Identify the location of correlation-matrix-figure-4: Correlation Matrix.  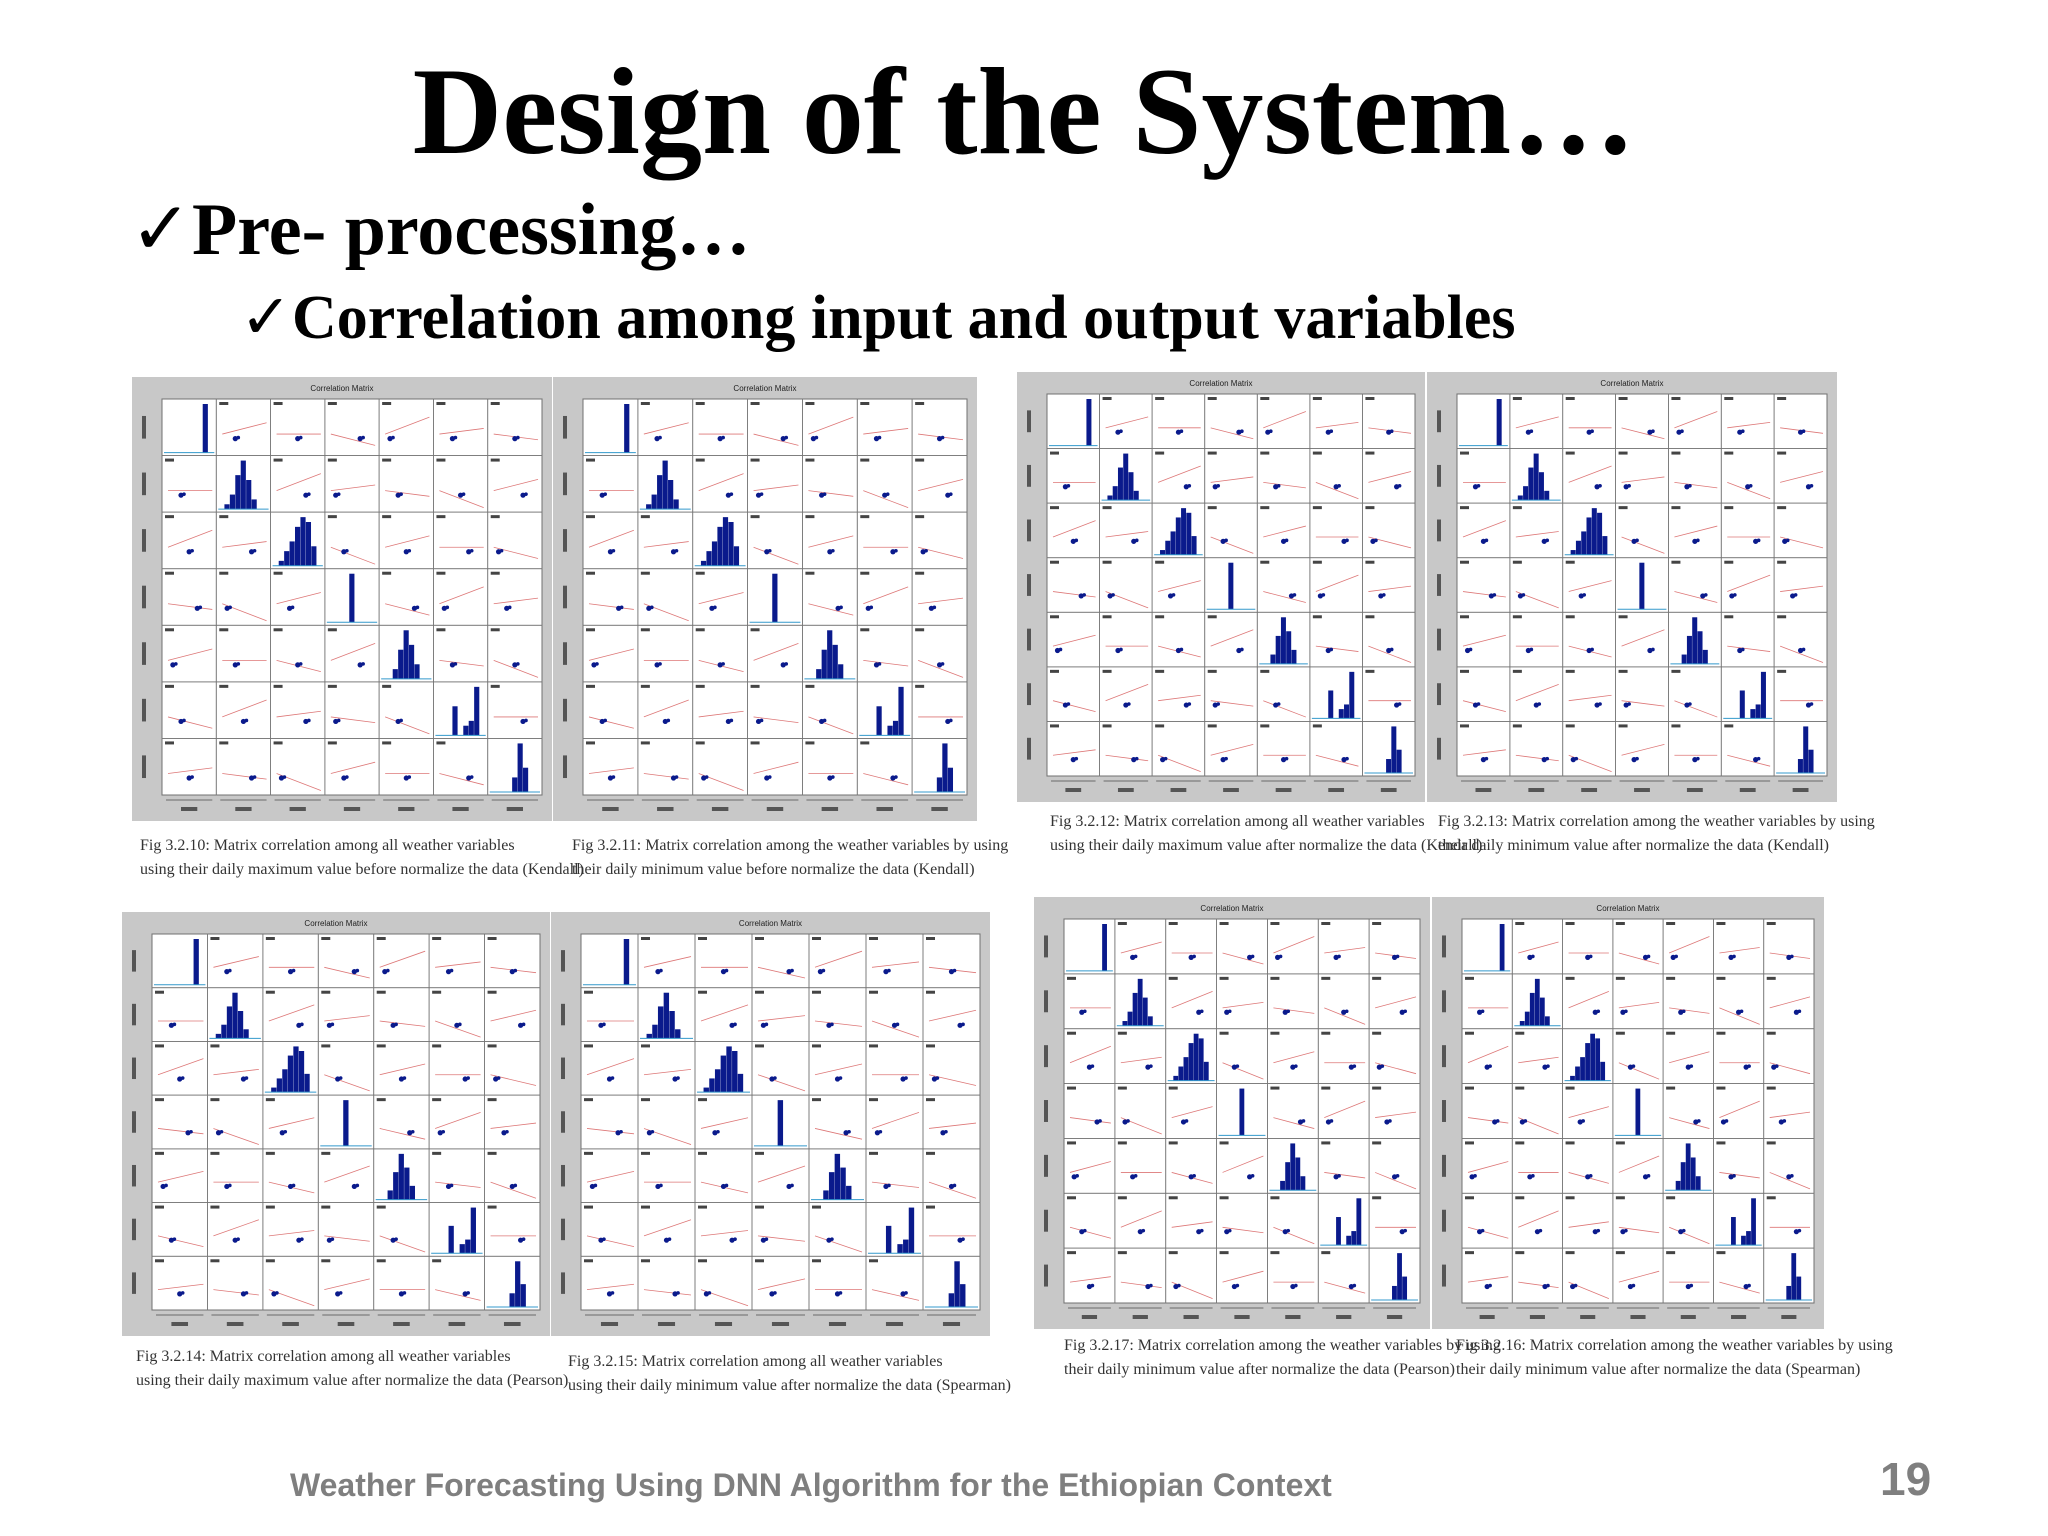
(1632, 587).